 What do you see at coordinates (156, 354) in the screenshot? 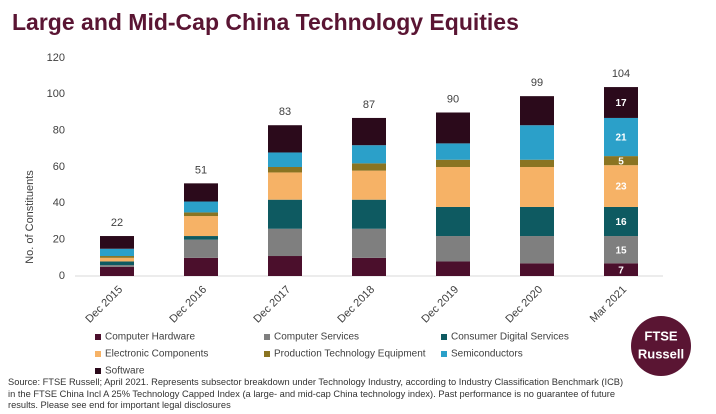
I see `legend-label: Electronic Components` at bounding box center [156, 354].